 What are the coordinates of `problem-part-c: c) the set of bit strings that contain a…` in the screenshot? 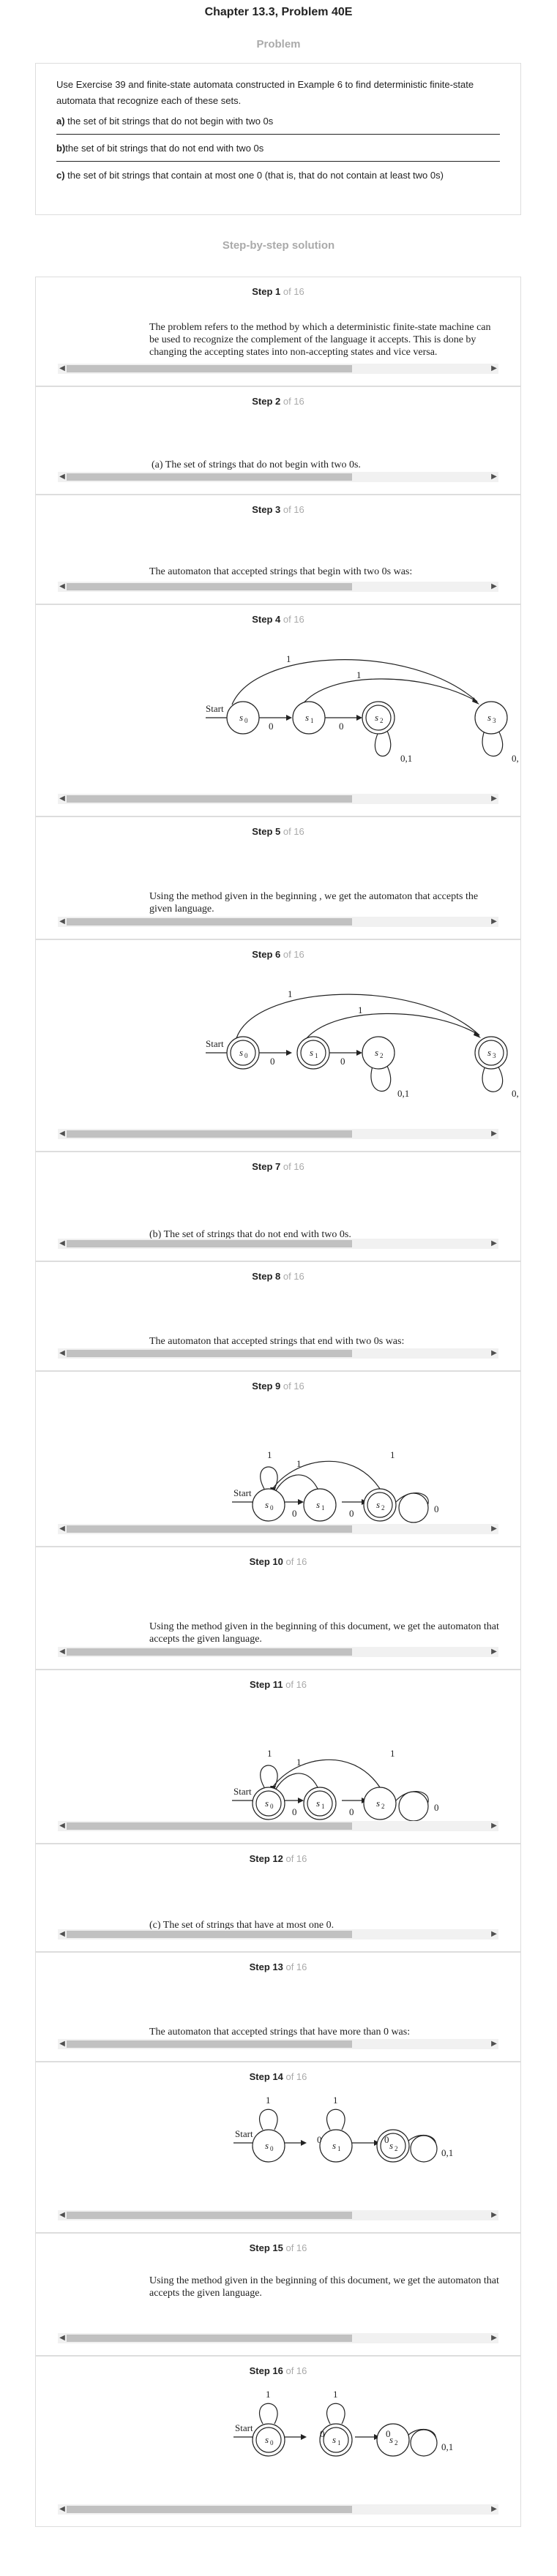 It's located at (278, 177).